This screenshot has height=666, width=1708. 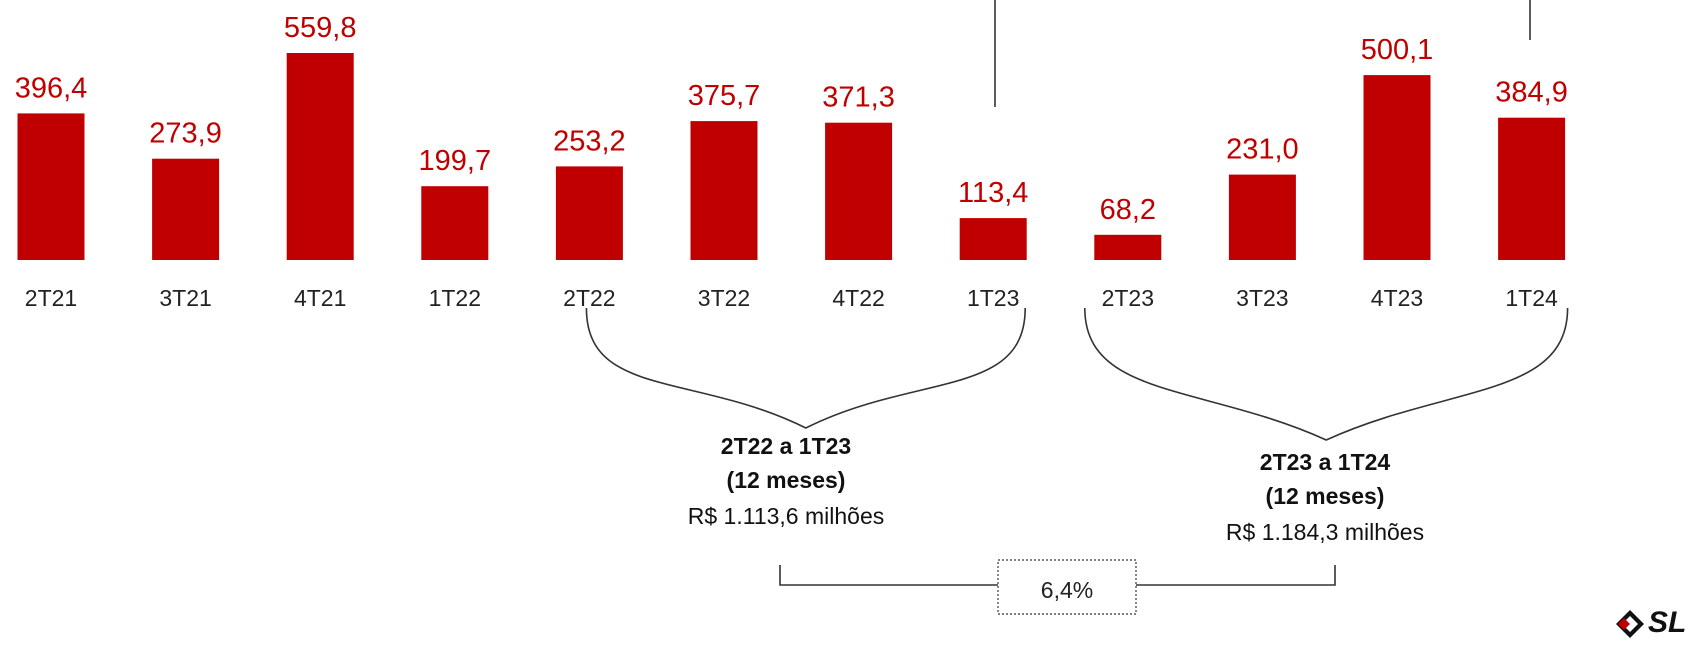 I want to click on group-1-duration-label: (12 meses), so click(x=786, y=480).